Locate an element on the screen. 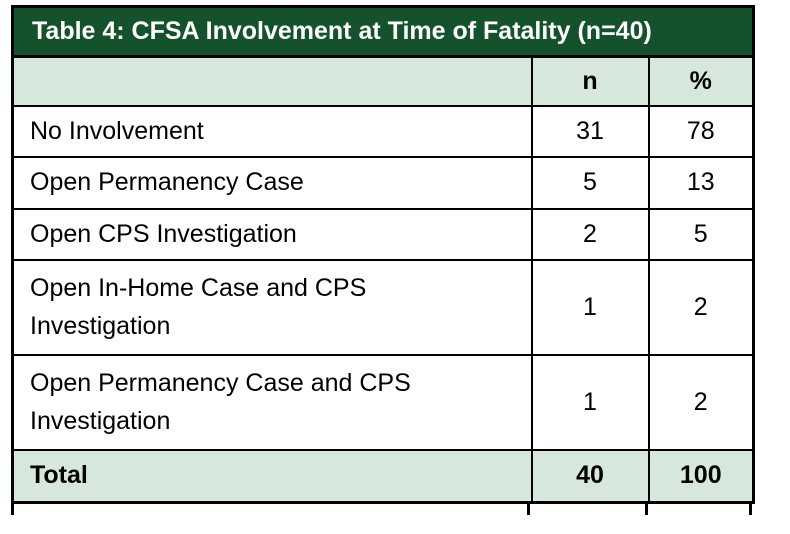  total-row: Total 40 100 is located at coordinates (383, 476).